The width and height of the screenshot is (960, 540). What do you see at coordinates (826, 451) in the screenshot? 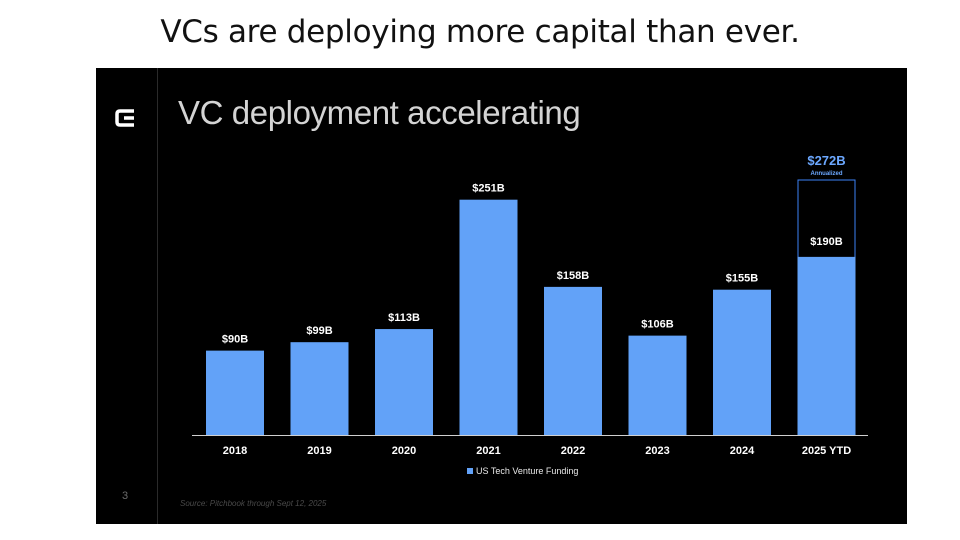
I see `x-tick-label: 2025 YTD` at bounding box center [826, 451].